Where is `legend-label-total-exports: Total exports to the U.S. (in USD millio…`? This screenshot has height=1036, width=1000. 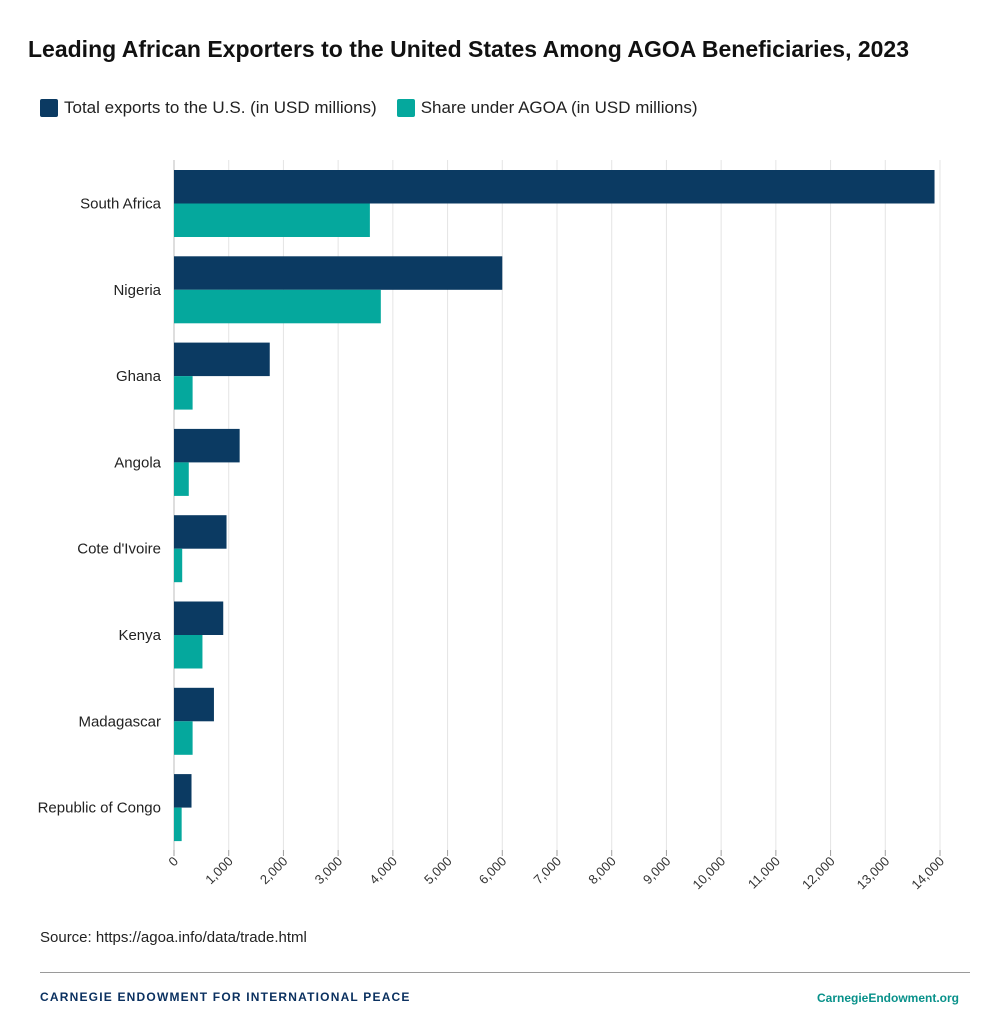 legend-label-total-exports: Total exports to the U.S. (in USD millio… is located at coordinates (220, 107).